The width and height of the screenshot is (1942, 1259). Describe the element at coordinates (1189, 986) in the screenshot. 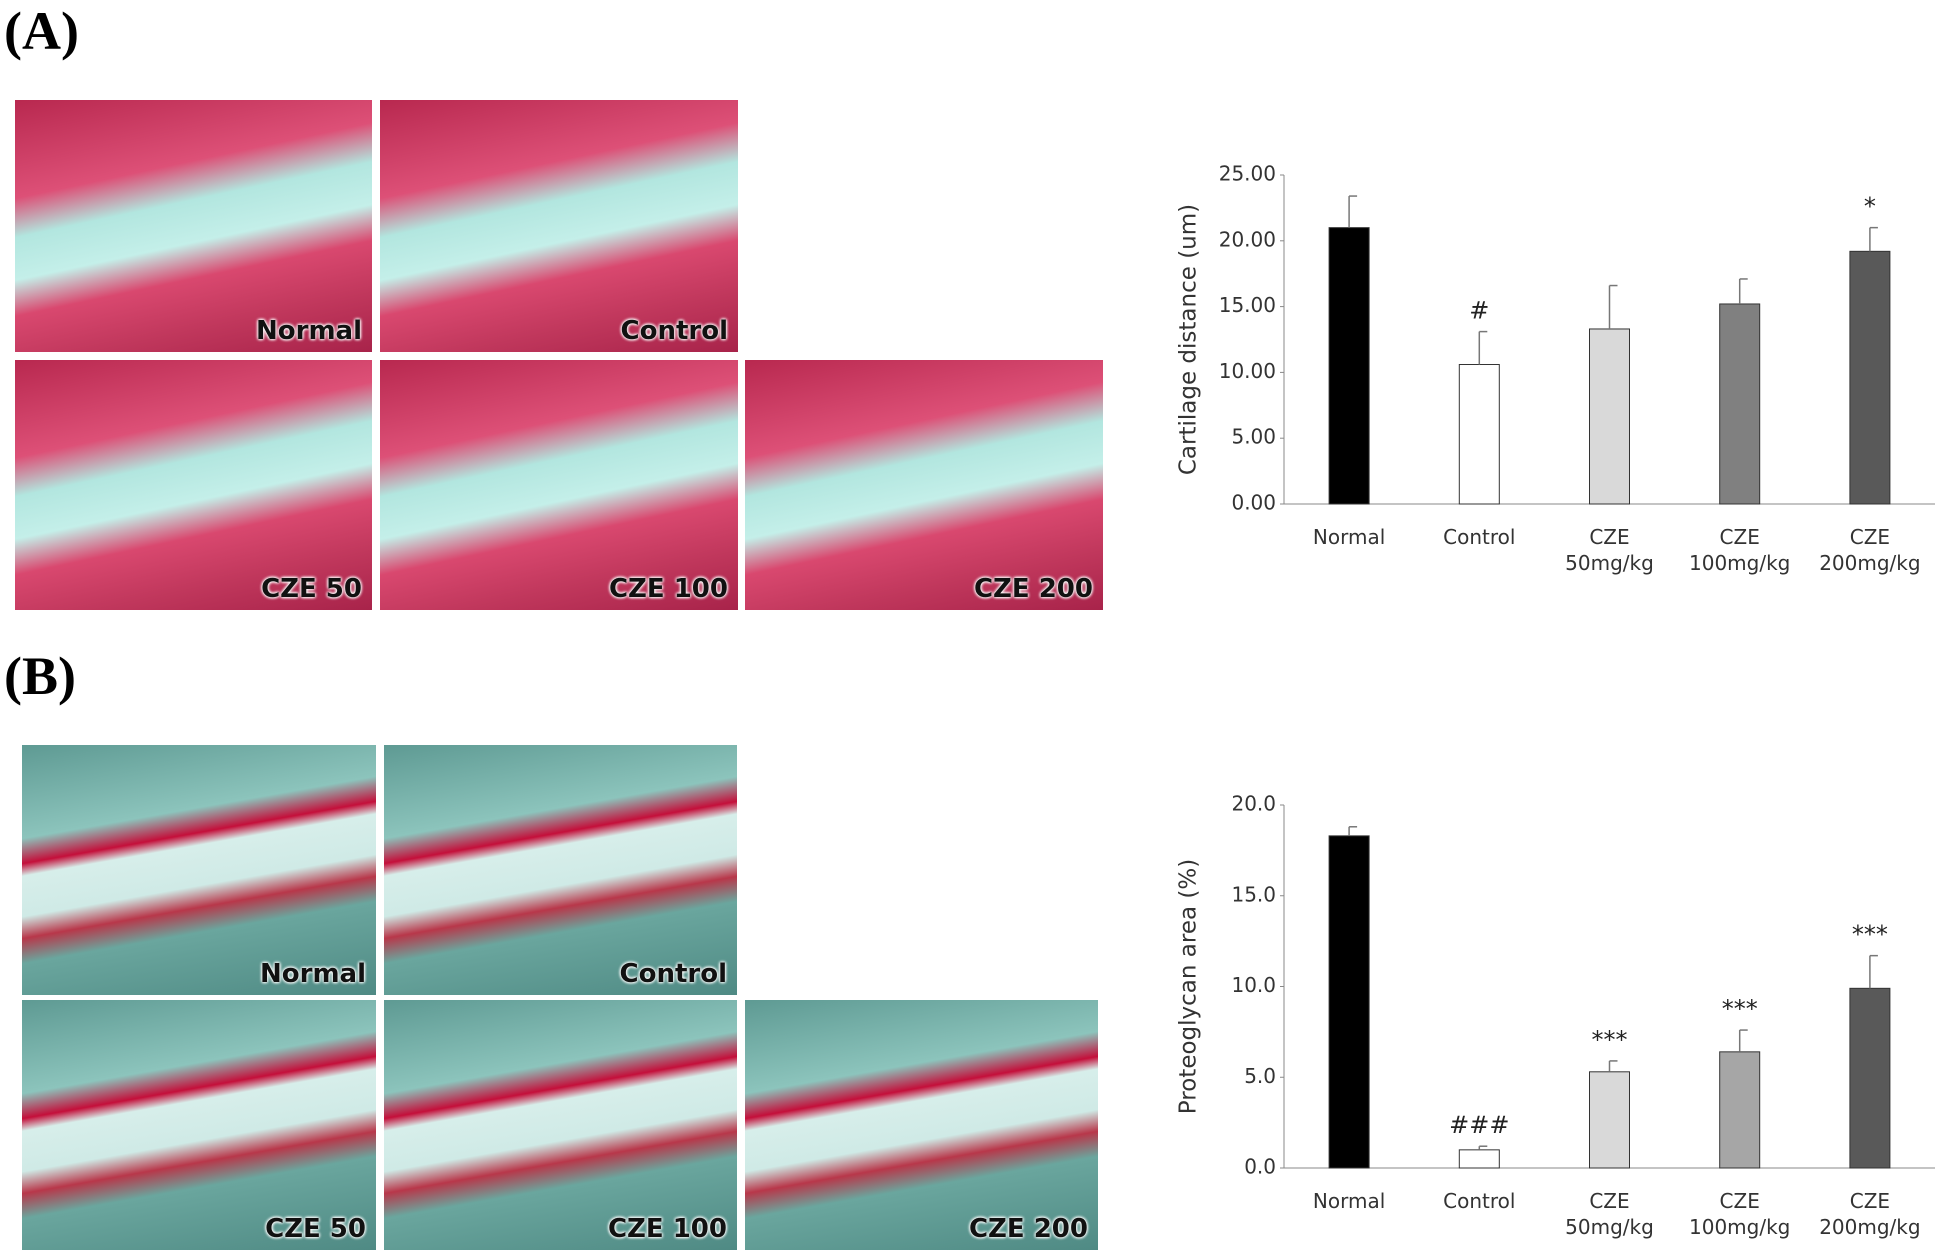

I see `y-axis-label: Proteoglycan area (%)` at that location.